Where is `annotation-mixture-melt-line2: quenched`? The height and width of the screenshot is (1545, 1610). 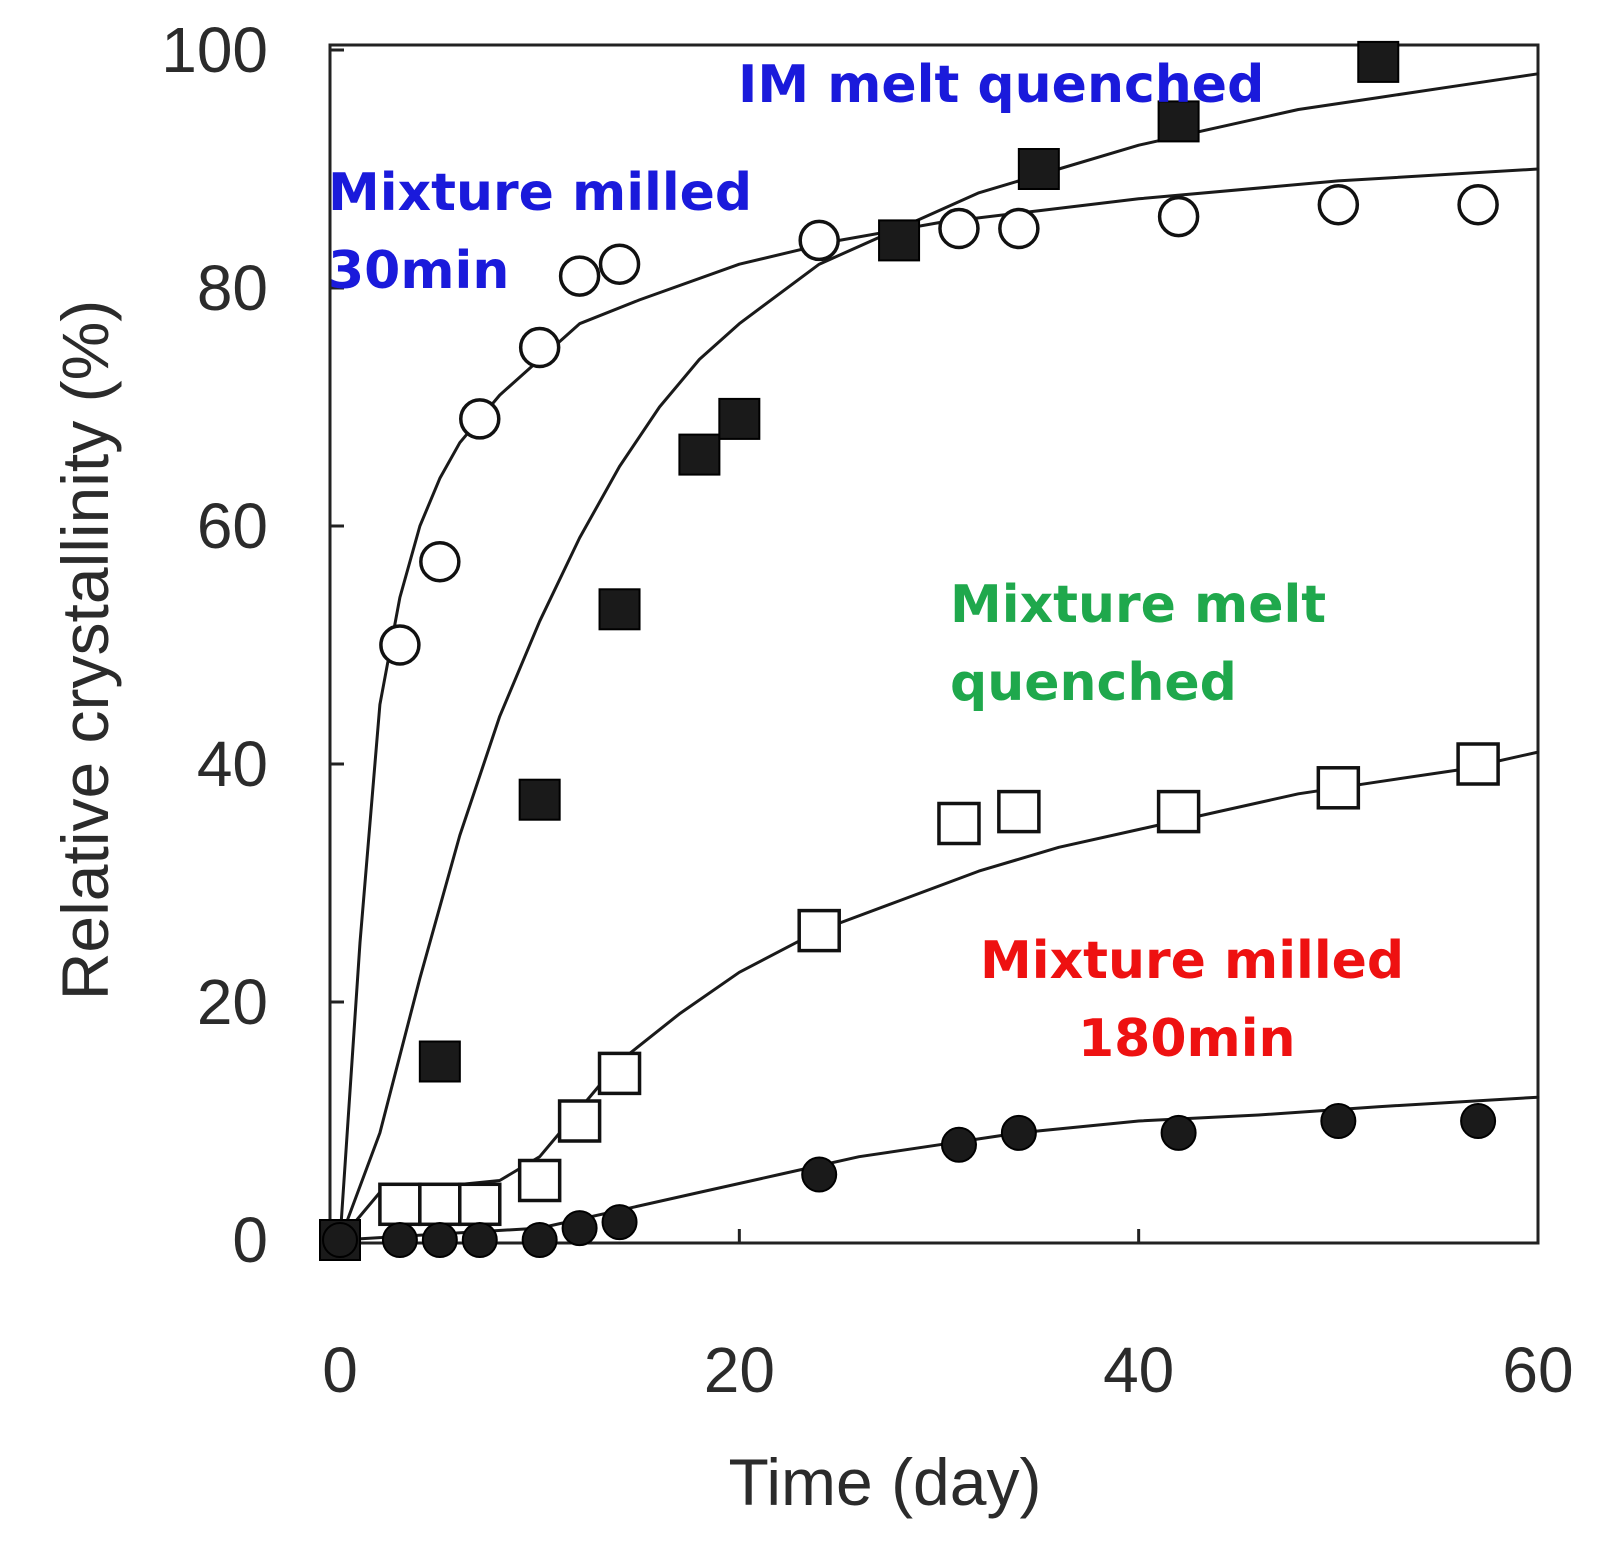 annotation-mixture-melt-line2: quenched is located at coordinates (1093, 683).